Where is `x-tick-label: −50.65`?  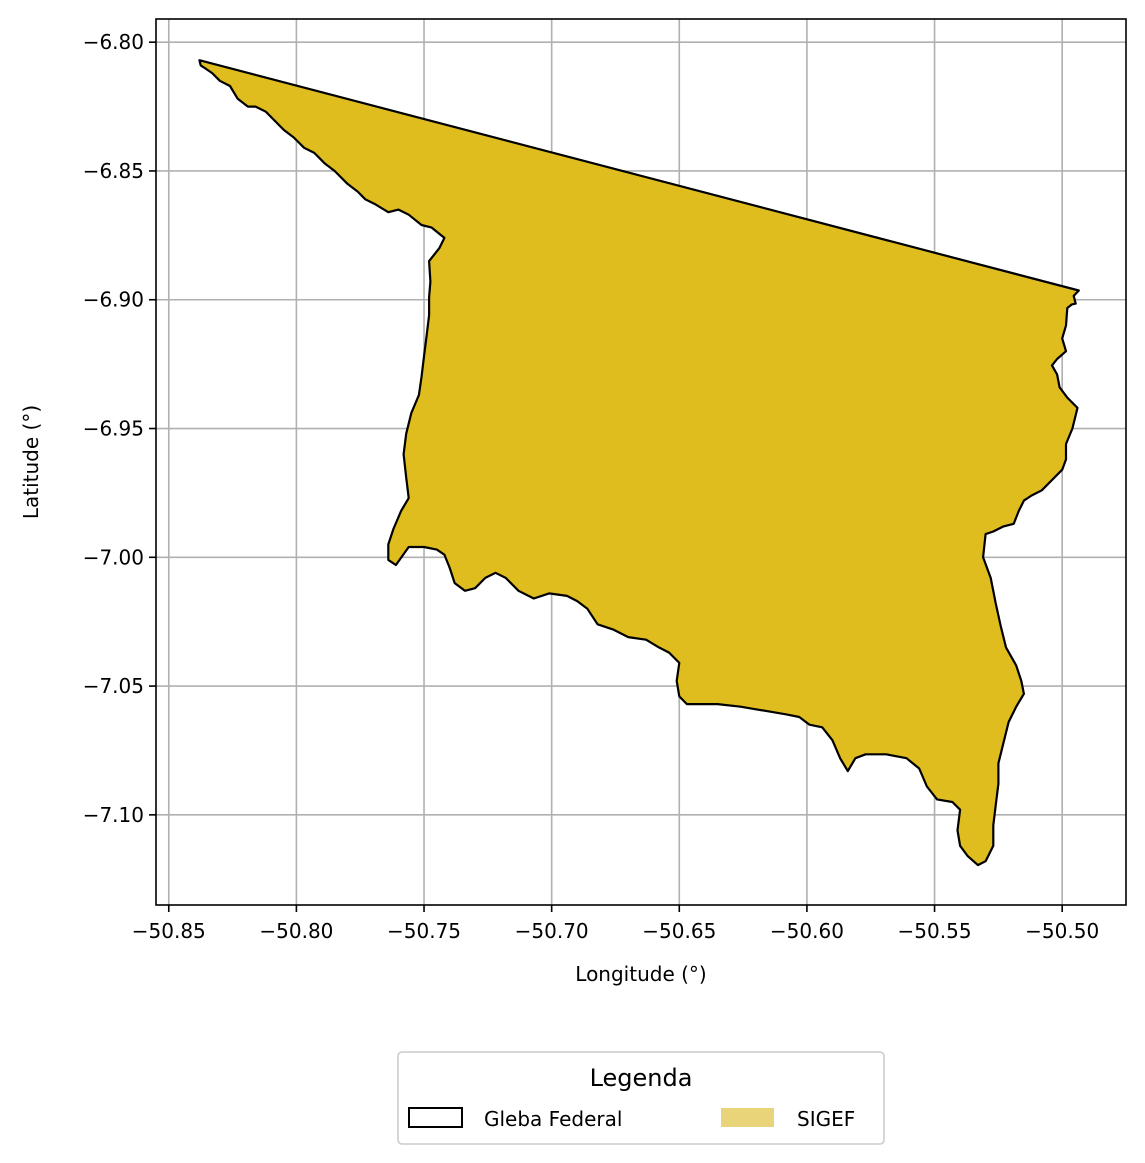
x-tick-label: −50.65 is located at coordinates (679, 931).